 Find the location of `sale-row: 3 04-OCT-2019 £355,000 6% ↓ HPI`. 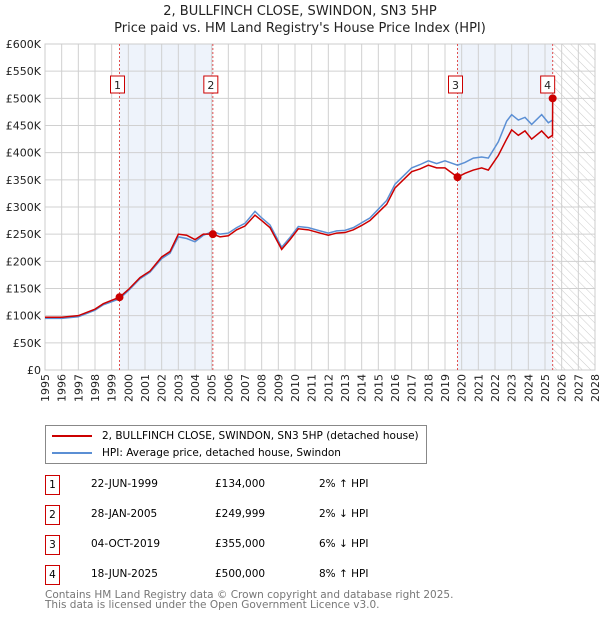

sale-row: 3 04-OCT-2019 £355,000 6% ↓ HPI is located at coordinates (245, 545).